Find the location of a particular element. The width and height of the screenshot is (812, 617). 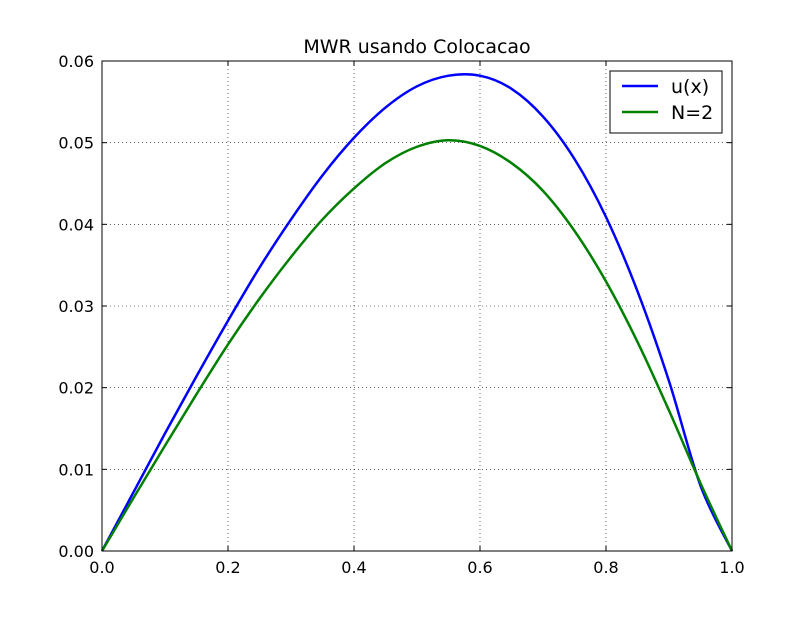

legend: u(x) N=2 is located at coordinates (666, 102).